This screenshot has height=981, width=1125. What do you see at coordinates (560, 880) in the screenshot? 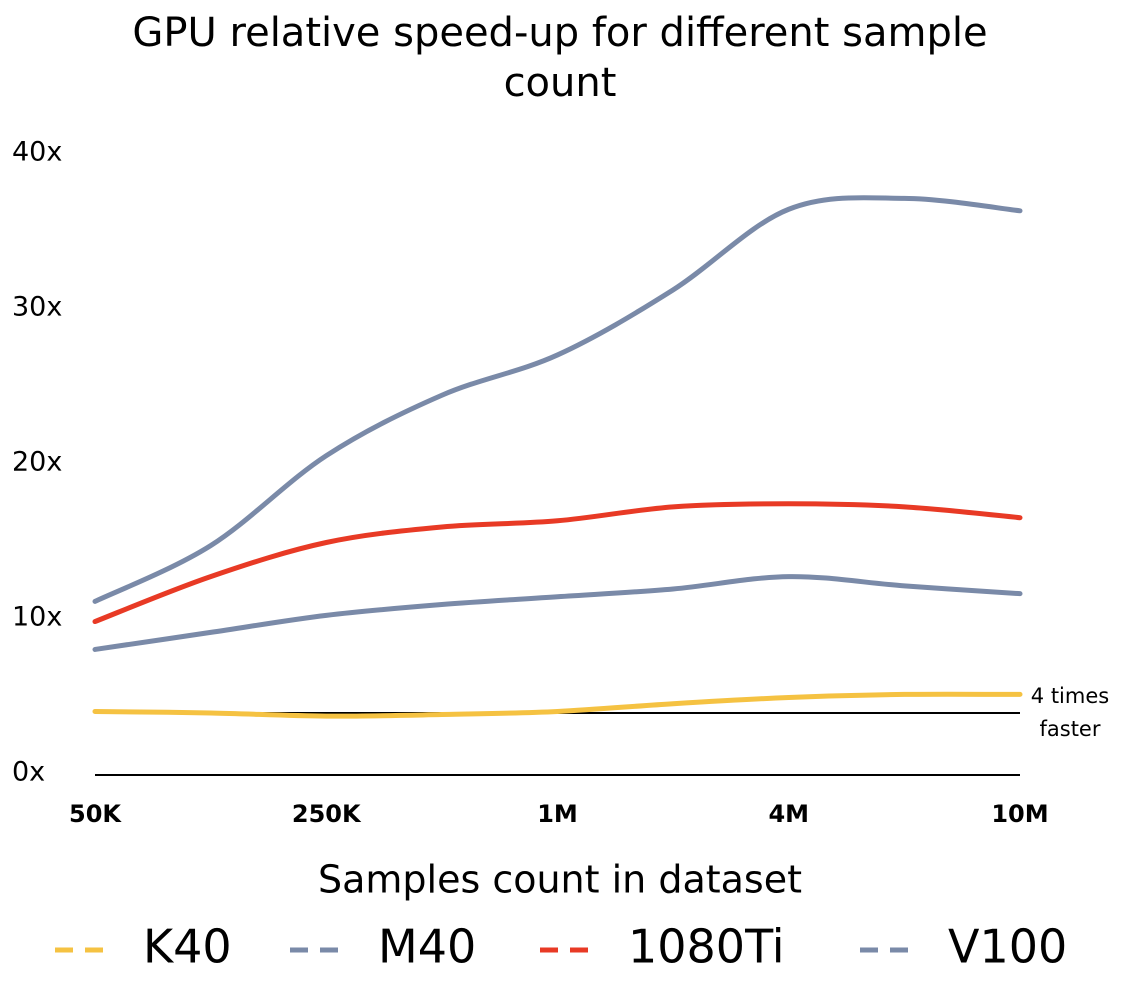
I see `x-axis-label: Samples count in dataset` at bounding box center [560, 880].